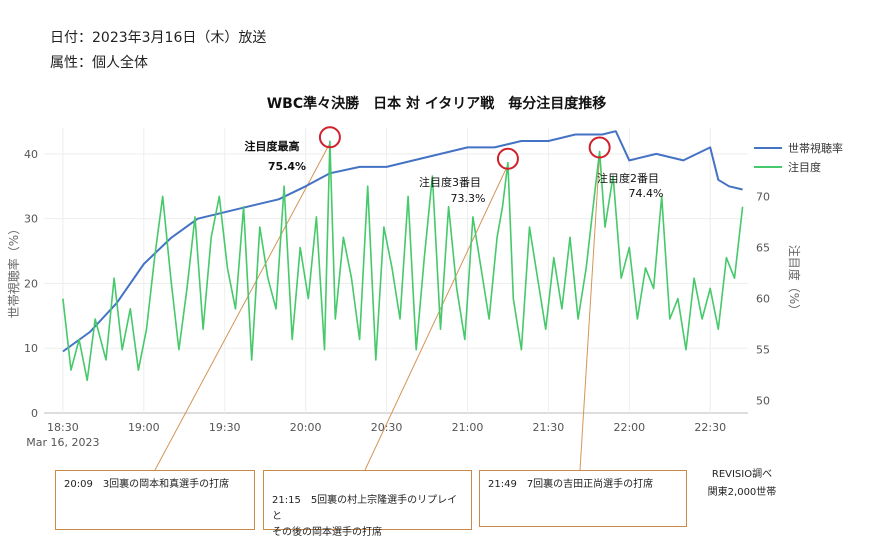  Describe the element at coordinates (62, 442) in the screenshot. I see `x-date-label: Mar 16, 2023` at that location.